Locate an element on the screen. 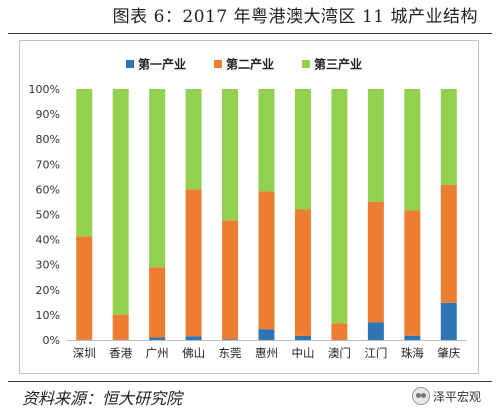 This screenshot has width=500, height=418. source-divider is located at coordinates (250, 381).